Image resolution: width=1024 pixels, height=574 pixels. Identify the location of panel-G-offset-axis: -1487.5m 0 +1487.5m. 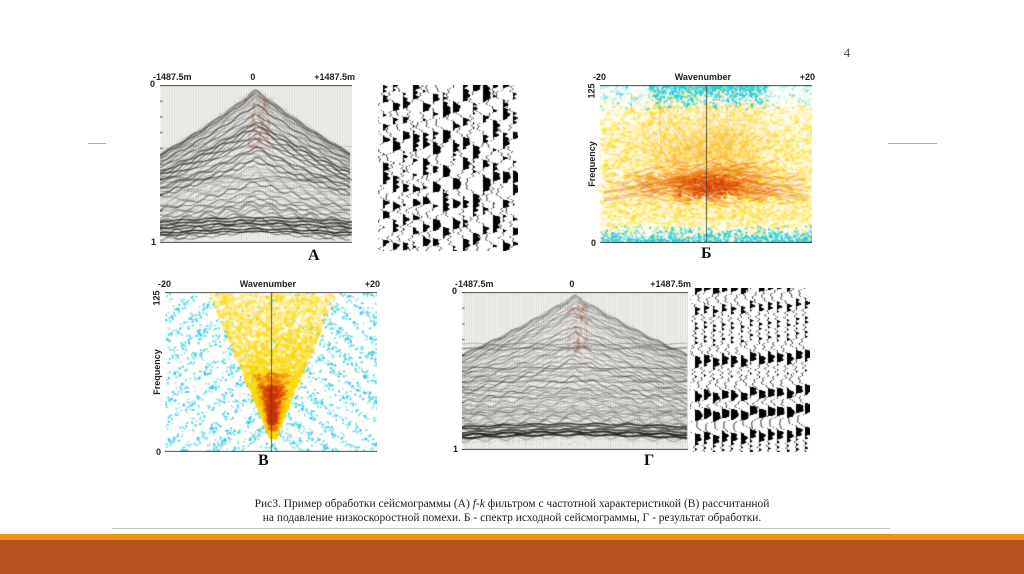
(573, 284).